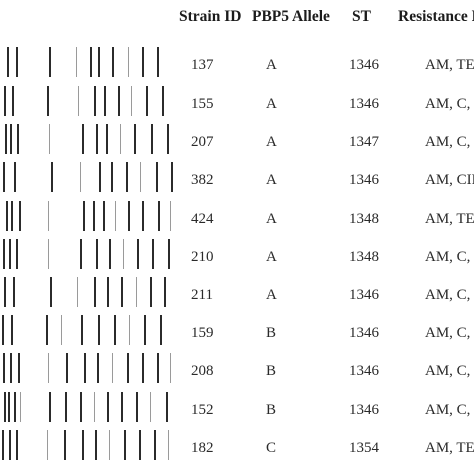 The height and width of the screenshot is (474, 474). What do you see at coordinates (202, 257) in the screenshot?
I see `cell-strain-id: 210` at bounding box center [202, 257].